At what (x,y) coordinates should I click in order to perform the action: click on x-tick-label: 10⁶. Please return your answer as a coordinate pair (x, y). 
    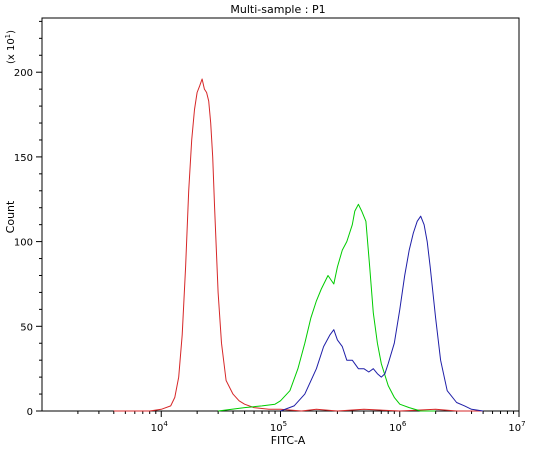
    Looking at the image, I should click on (398, 427).